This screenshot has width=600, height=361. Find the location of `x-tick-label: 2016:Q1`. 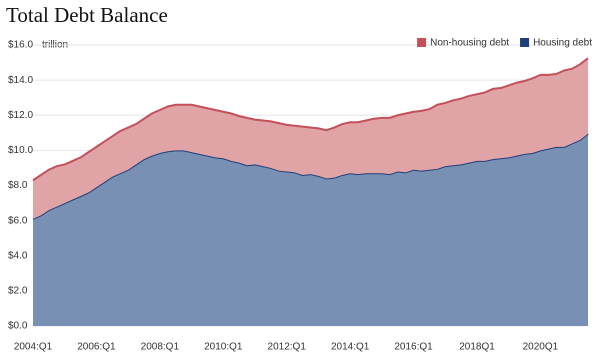

x-tick-label: 2016:Q1 is located at coordinates (413, 347).